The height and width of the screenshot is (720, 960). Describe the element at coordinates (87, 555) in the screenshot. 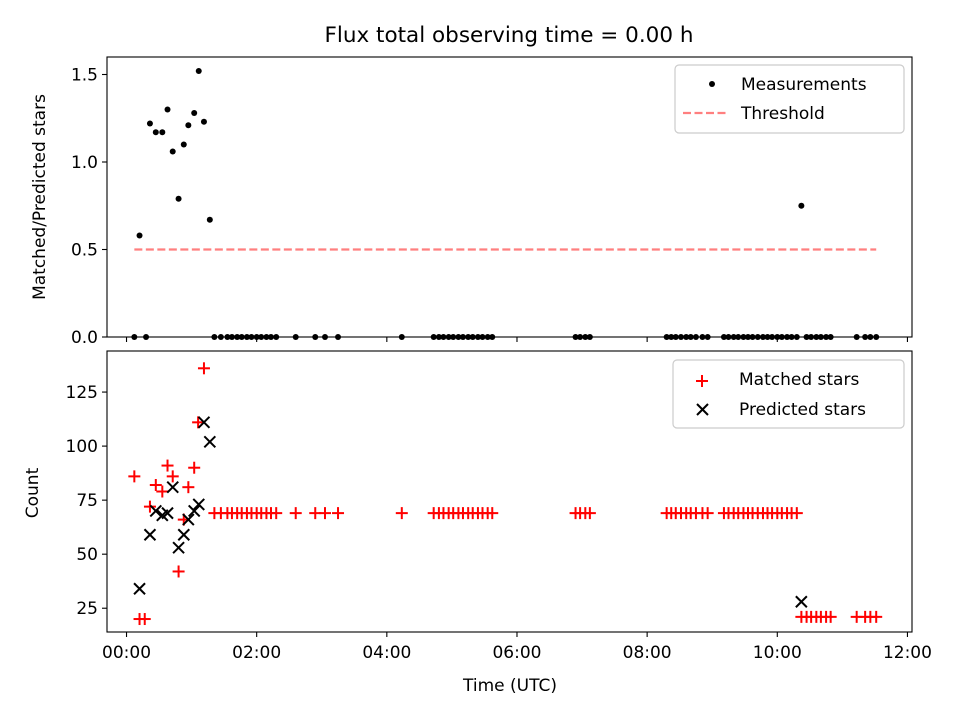

I see `y-tick-label: 50` at that location.